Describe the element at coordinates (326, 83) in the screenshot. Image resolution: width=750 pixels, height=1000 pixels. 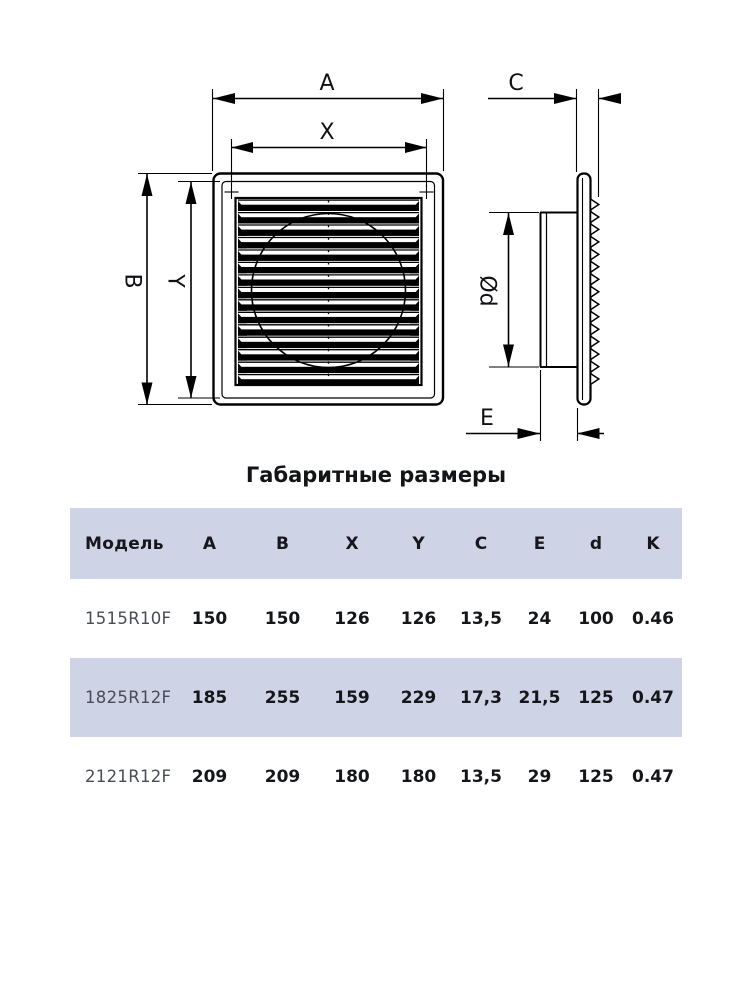
I see `dim-label-a: A` at that location.